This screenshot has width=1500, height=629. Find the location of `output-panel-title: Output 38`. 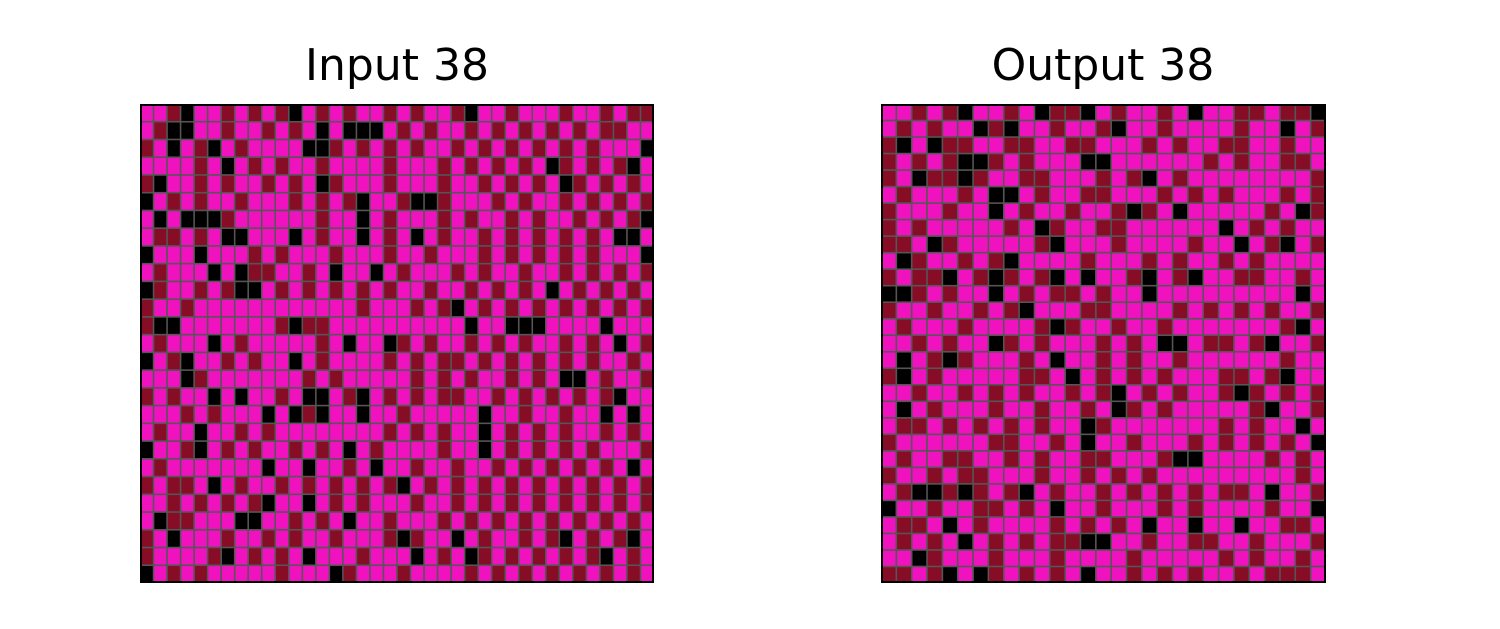

output-panel-title: Output 38 is located at coordinates (1103, 65).